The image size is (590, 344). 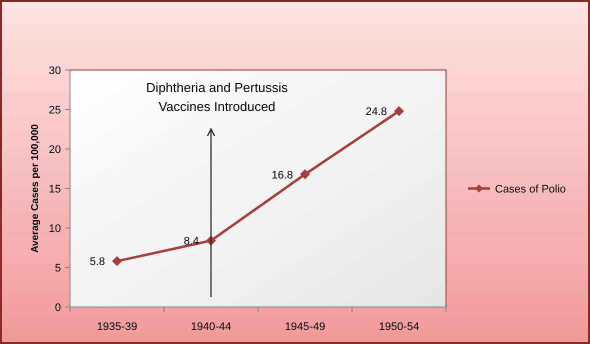 I want to click on y-tick-label: 20, so click(x=54, y=150).